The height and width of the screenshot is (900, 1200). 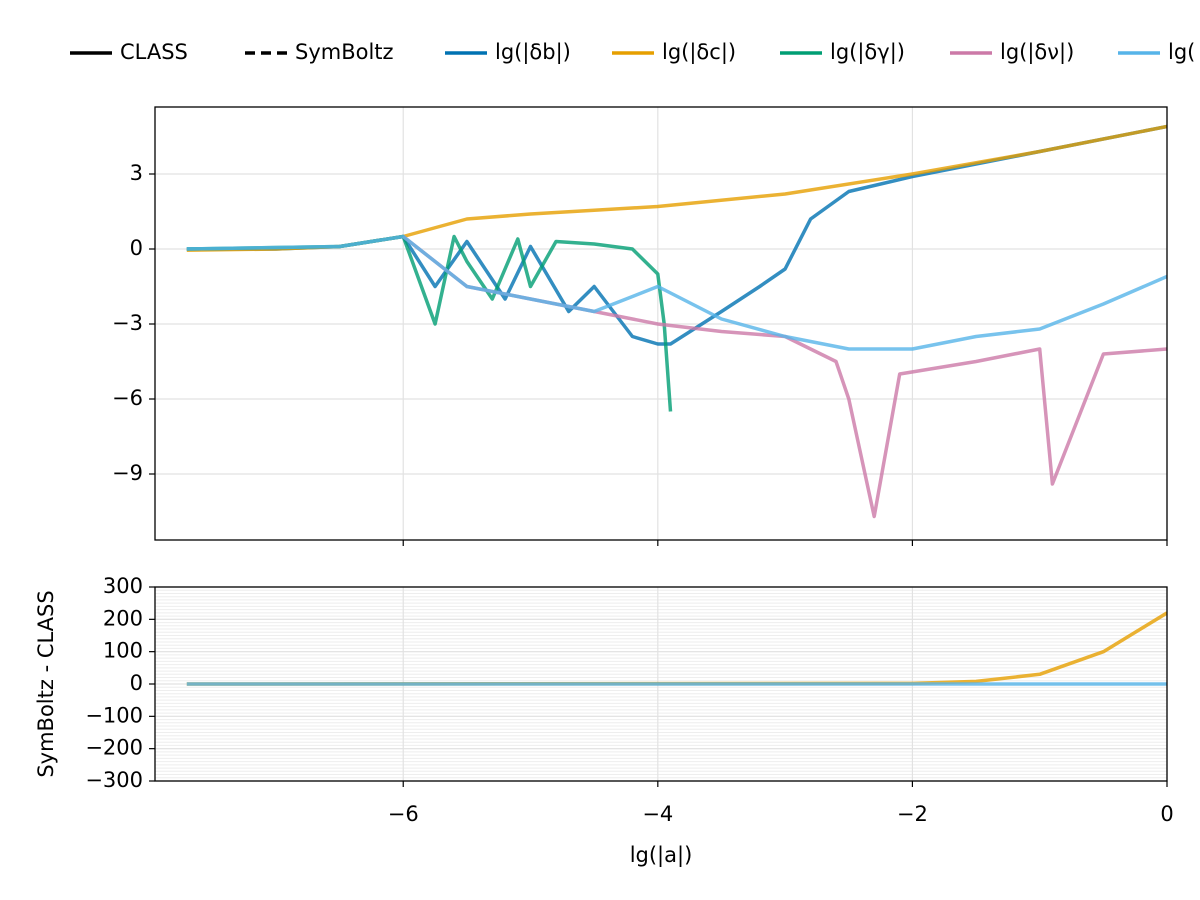 I want to click on x-axis-label: lg(|a|), so click(x=661, y=855).